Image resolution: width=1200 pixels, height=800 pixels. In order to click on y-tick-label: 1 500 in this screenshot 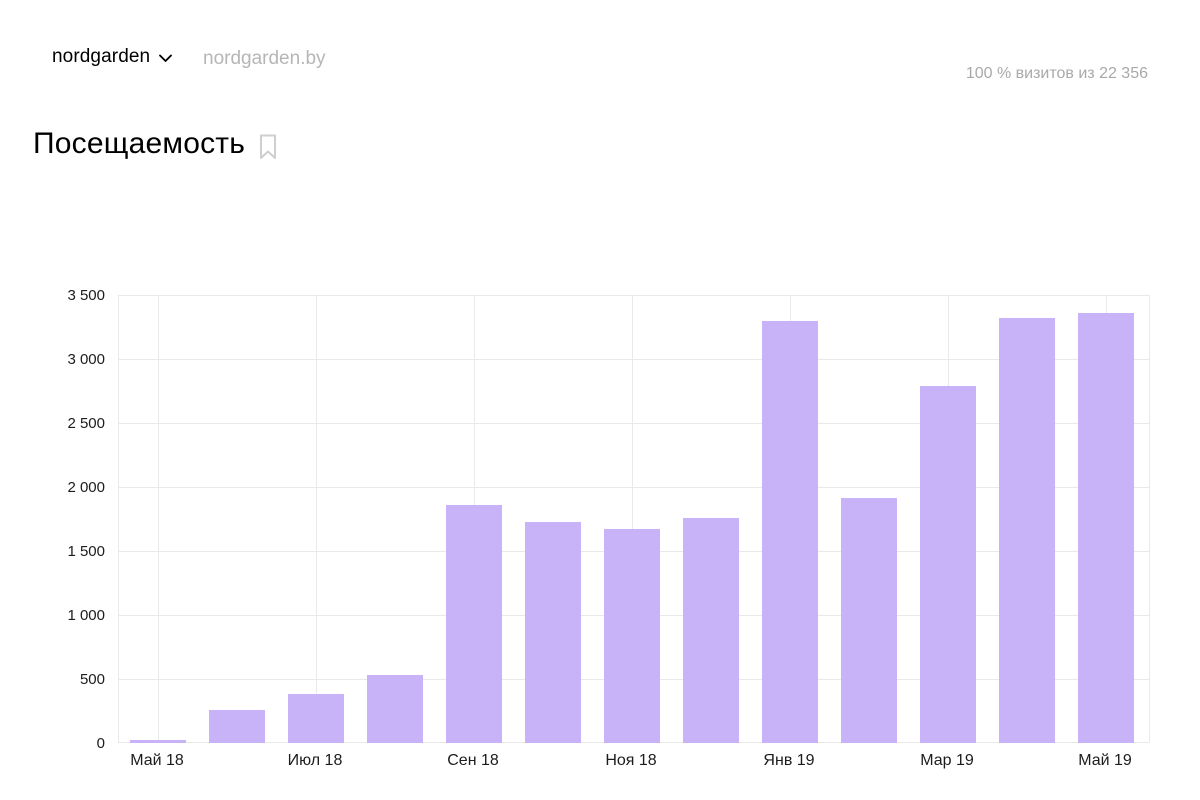, I will do `click(86, 551)`.